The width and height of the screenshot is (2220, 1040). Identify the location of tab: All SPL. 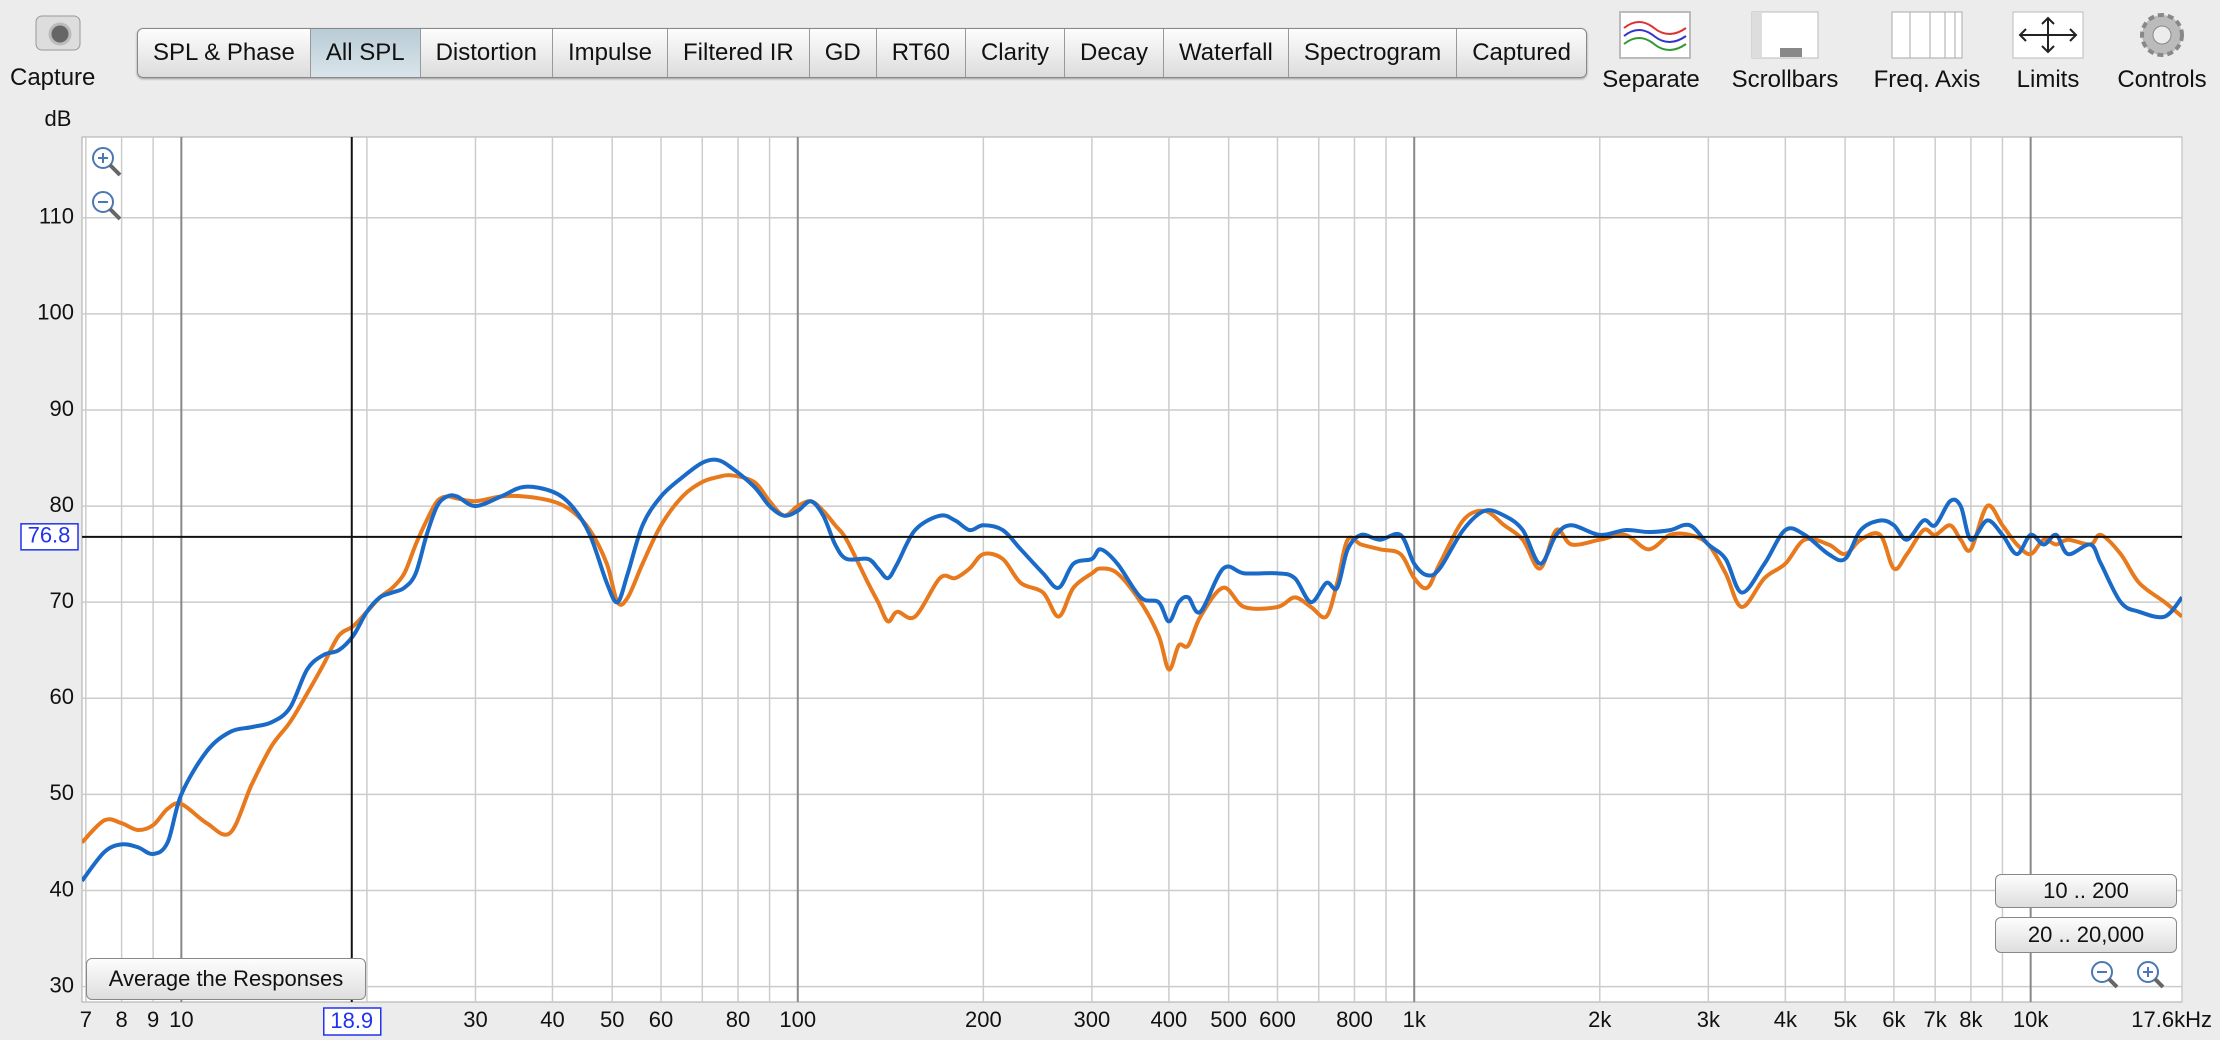
(365, 53).